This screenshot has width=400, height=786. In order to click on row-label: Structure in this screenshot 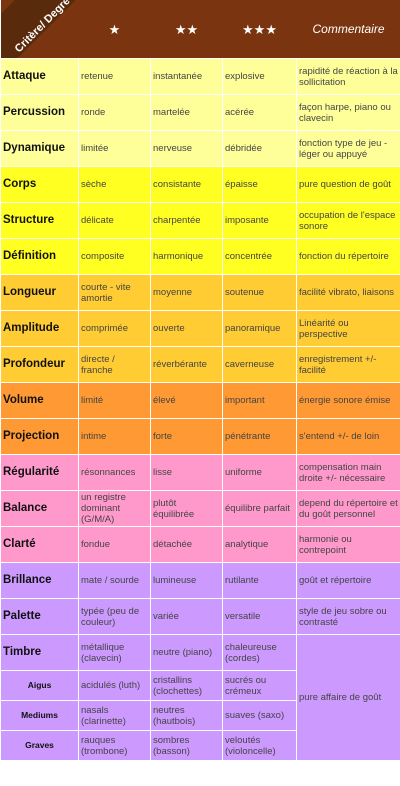, I will do `click(39, 220)`.